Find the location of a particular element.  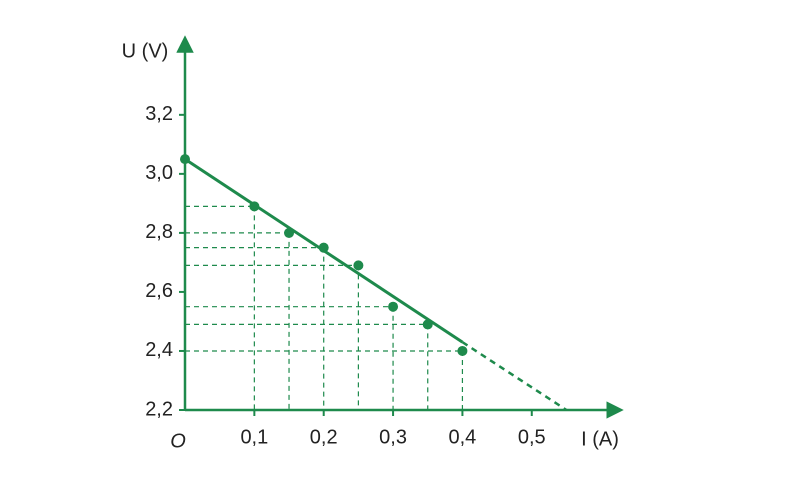

x-tick-label: 0,1 is located at coordinates (254, 437).